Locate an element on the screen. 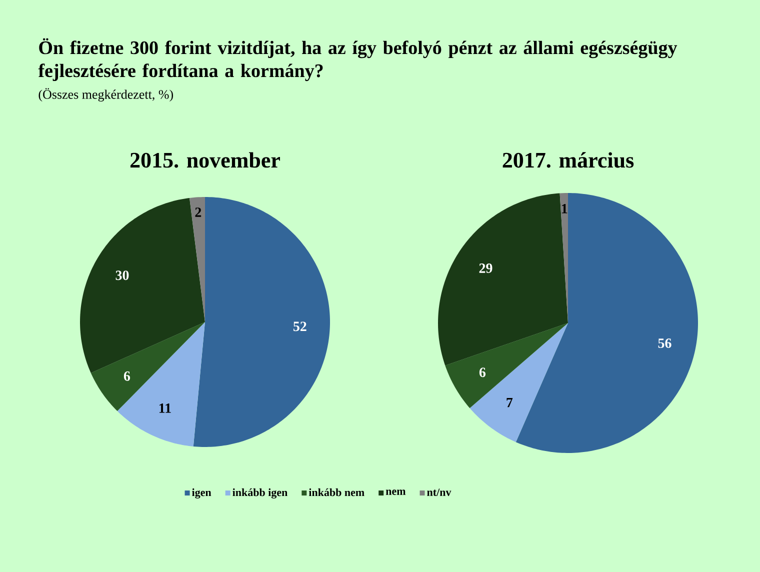 The image size is (760, 572). legend-label: igen is located at coordinates (202, 493).